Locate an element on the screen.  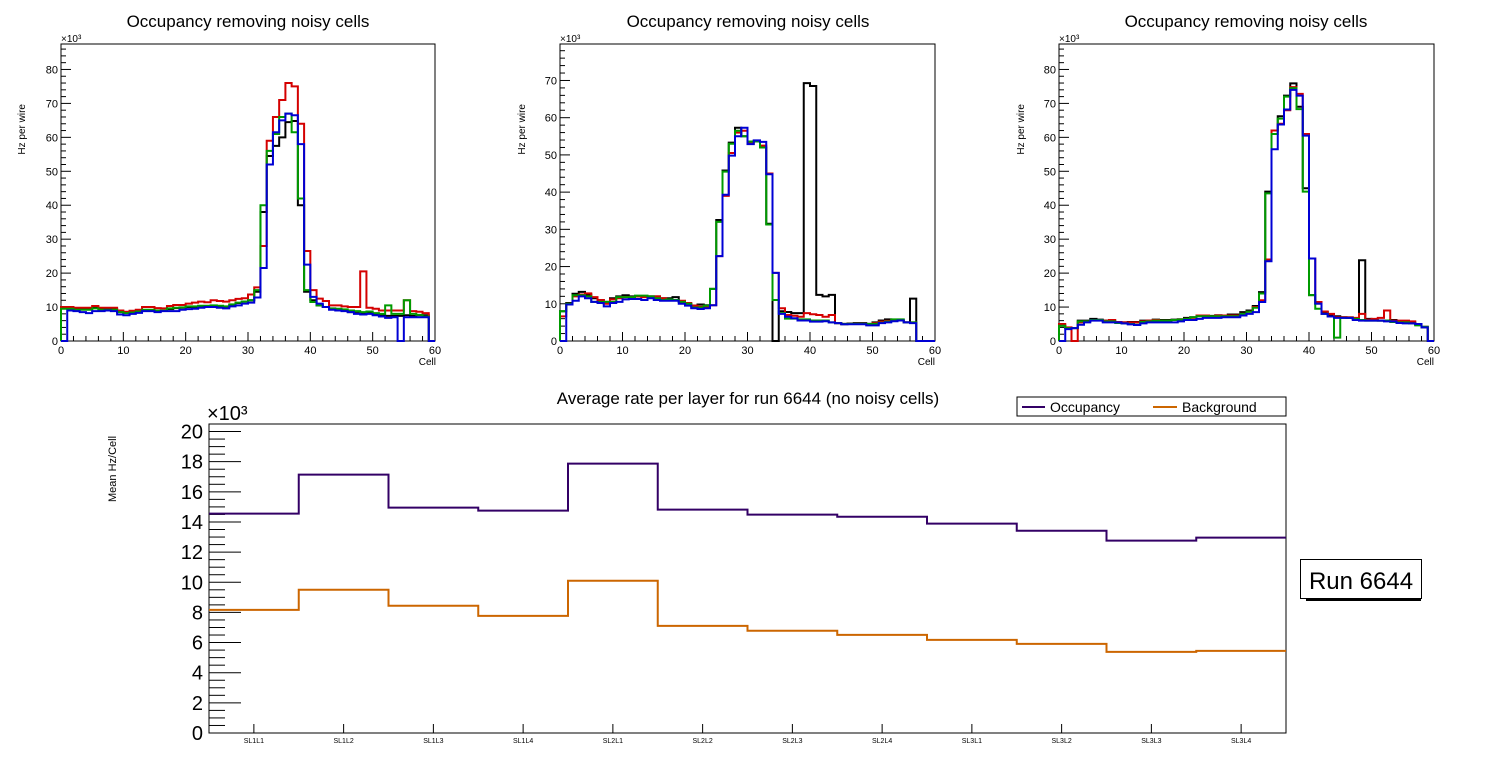
series-green-histogram is located at coordinates (1246, 214).